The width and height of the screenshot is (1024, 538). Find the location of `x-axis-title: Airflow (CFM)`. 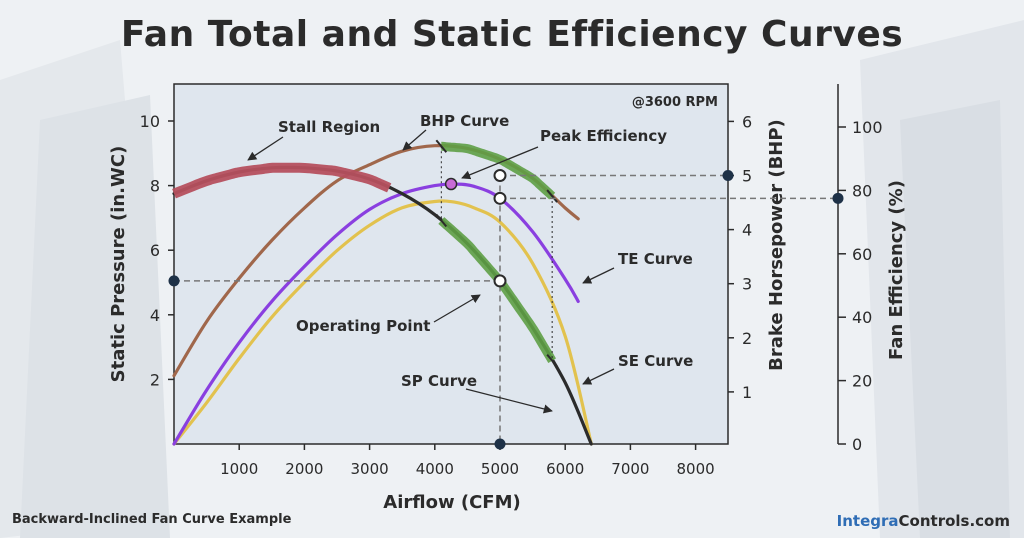

x-axis-title: Airflow (CFM) is located at coordinates (451, 502).